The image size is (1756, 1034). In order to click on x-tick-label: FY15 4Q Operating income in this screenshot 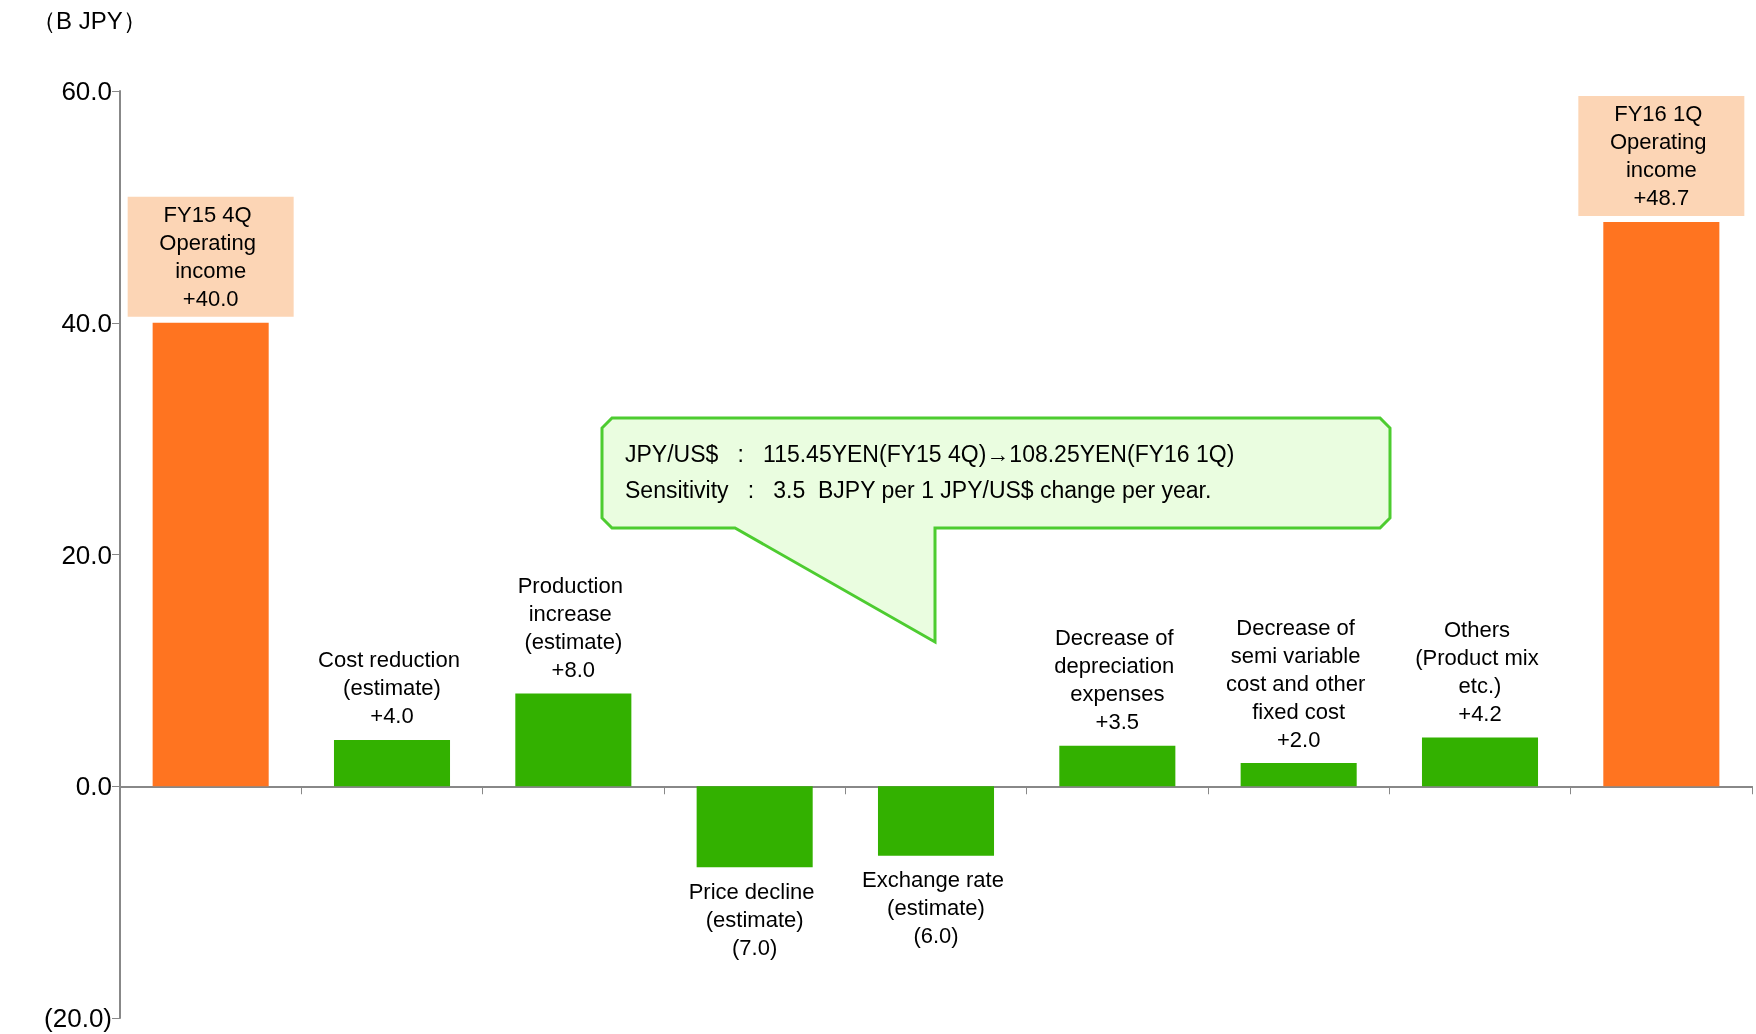, I will do `click(211, 243)`.